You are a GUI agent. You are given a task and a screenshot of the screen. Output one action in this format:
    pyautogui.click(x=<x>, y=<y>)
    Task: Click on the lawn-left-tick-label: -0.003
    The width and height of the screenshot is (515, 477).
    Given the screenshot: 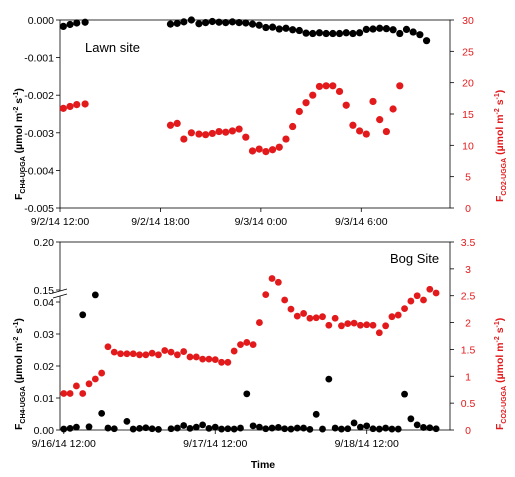 What is the action you would take?
    pyautogui.click(x=39, y=134)
    